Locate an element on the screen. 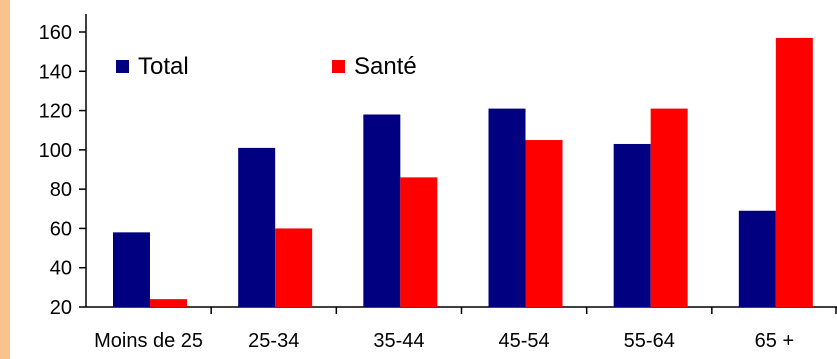  x-category-label: 55-64 is located at coordinates (649, 341).